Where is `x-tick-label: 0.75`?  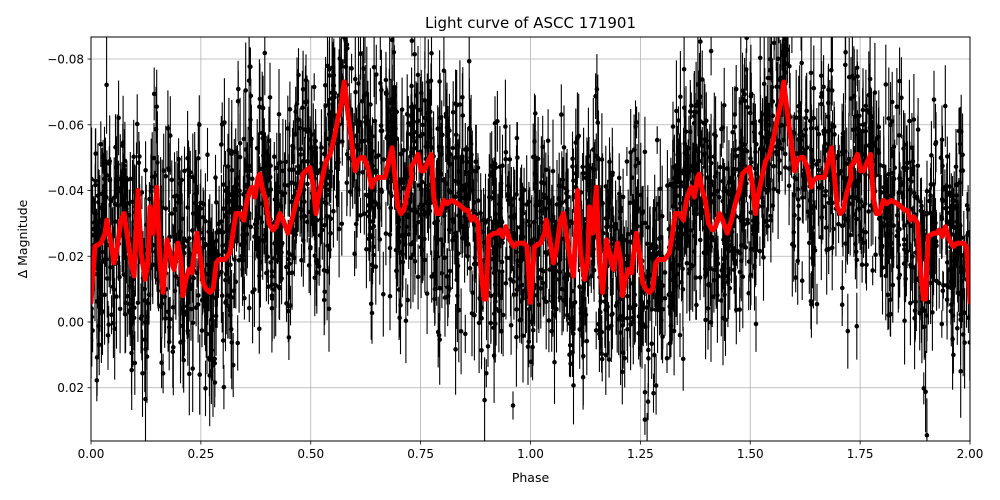
x-tick-label: 0.75 is located at coordinates (420, 454).